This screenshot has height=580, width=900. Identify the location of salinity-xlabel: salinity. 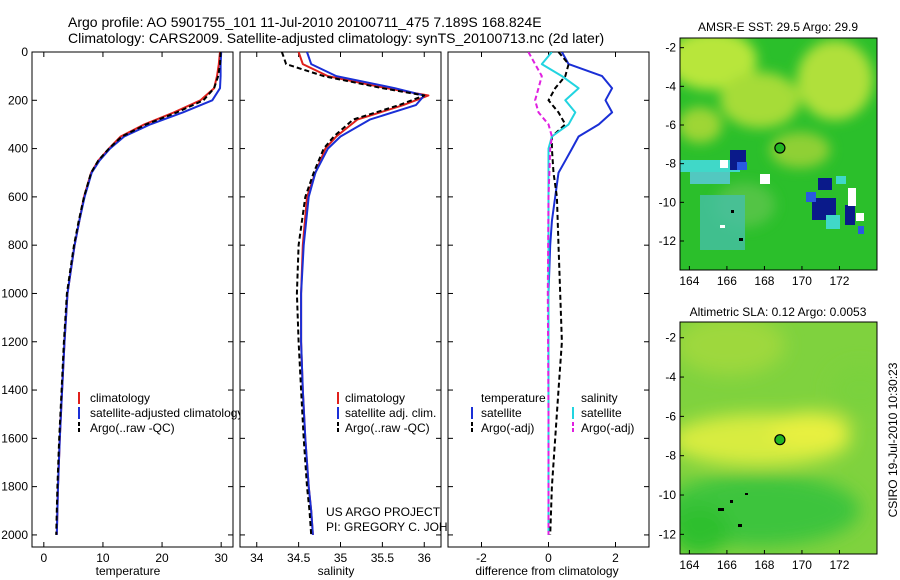
(336, 571).